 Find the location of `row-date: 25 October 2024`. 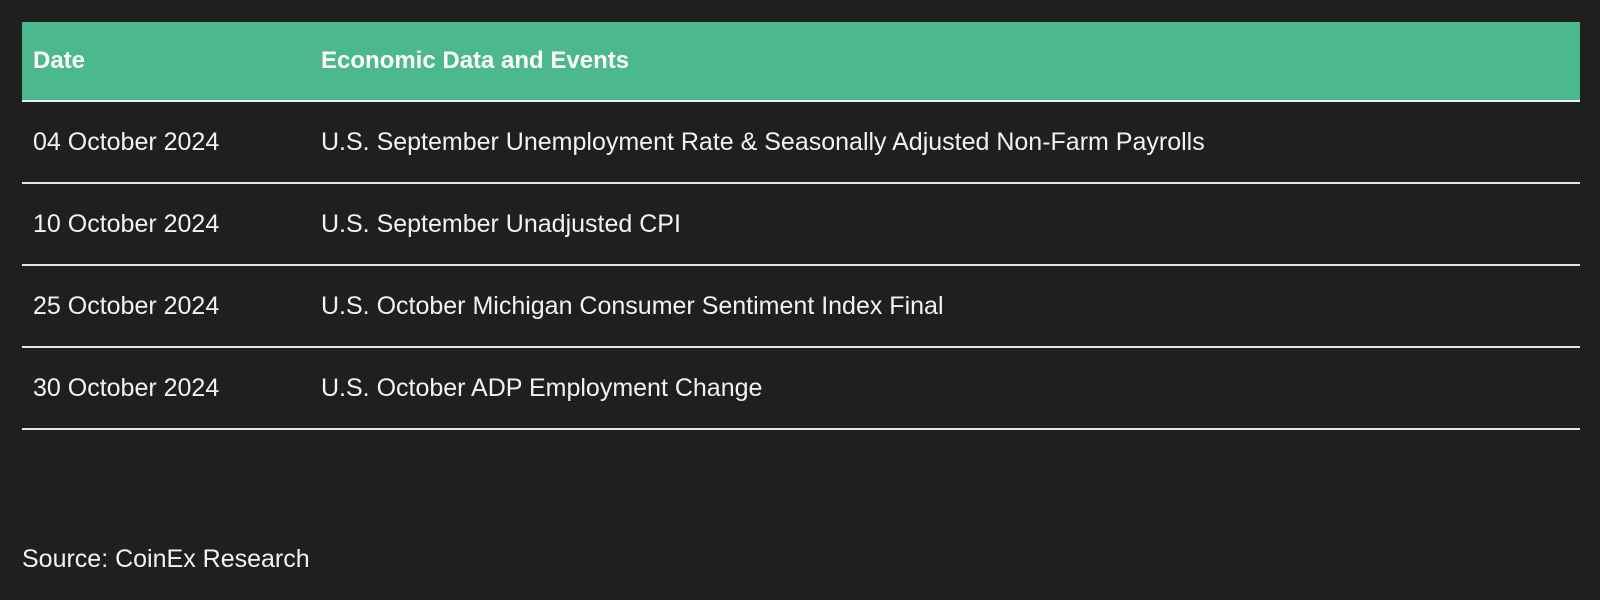

row-date: 25 October 2024 is located at coordinates (166, 306).